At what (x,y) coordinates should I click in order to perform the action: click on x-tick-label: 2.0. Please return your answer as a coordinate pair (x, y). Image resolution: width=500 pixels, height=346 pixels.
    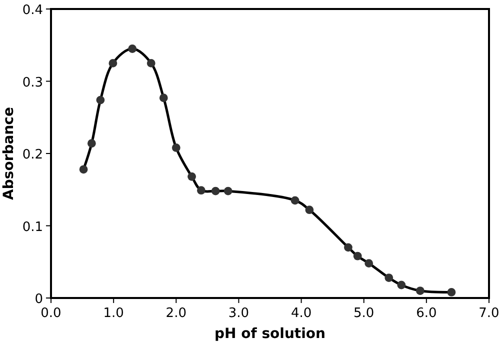
    Looking at the image, I should click on (176, 313).